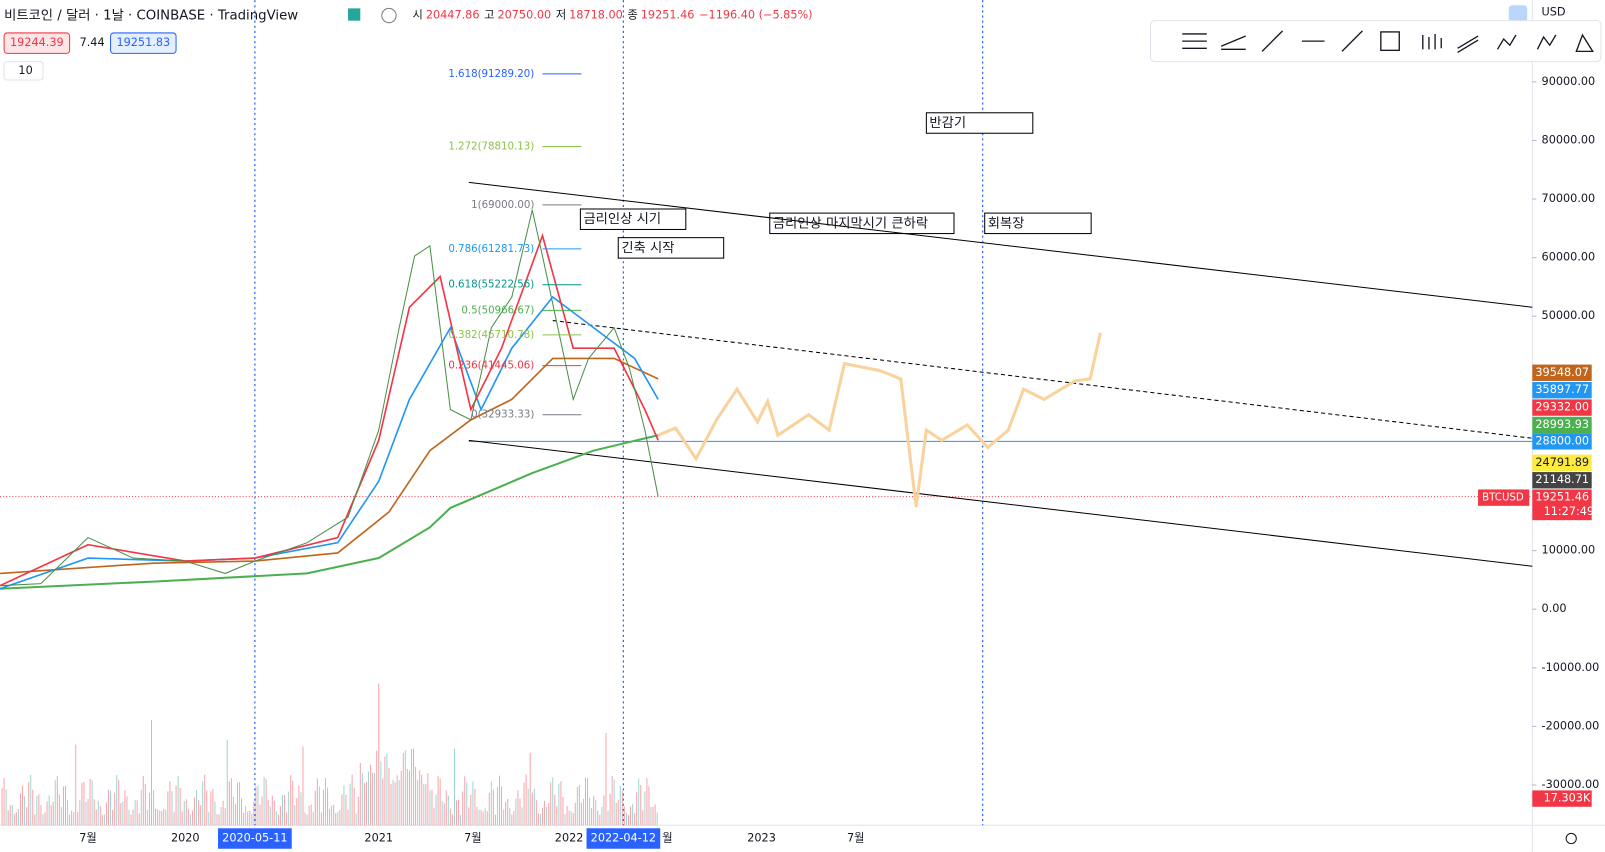  What do you see at coordinates (151, 16) in the screenshot?
I see `symbol-title: 비트코인 / 달러 · 1날 · COINBASE · TradingView` at bounding box center [151, 16].